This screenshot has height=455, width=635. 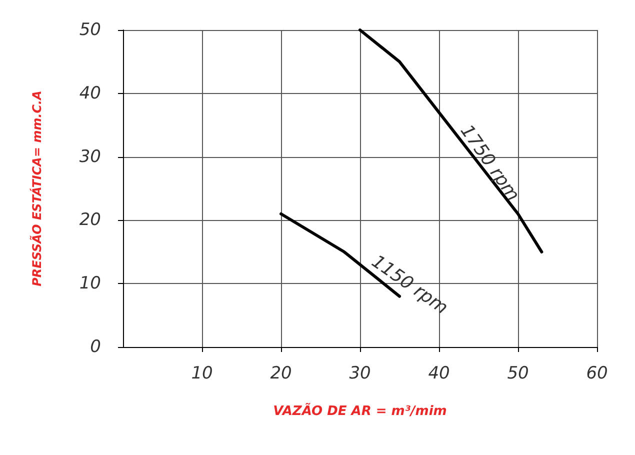 What do you see at coordinates (90, 30) in the screenshot?
I see `y-tick-label: 50` at bounding box center [90, 30].